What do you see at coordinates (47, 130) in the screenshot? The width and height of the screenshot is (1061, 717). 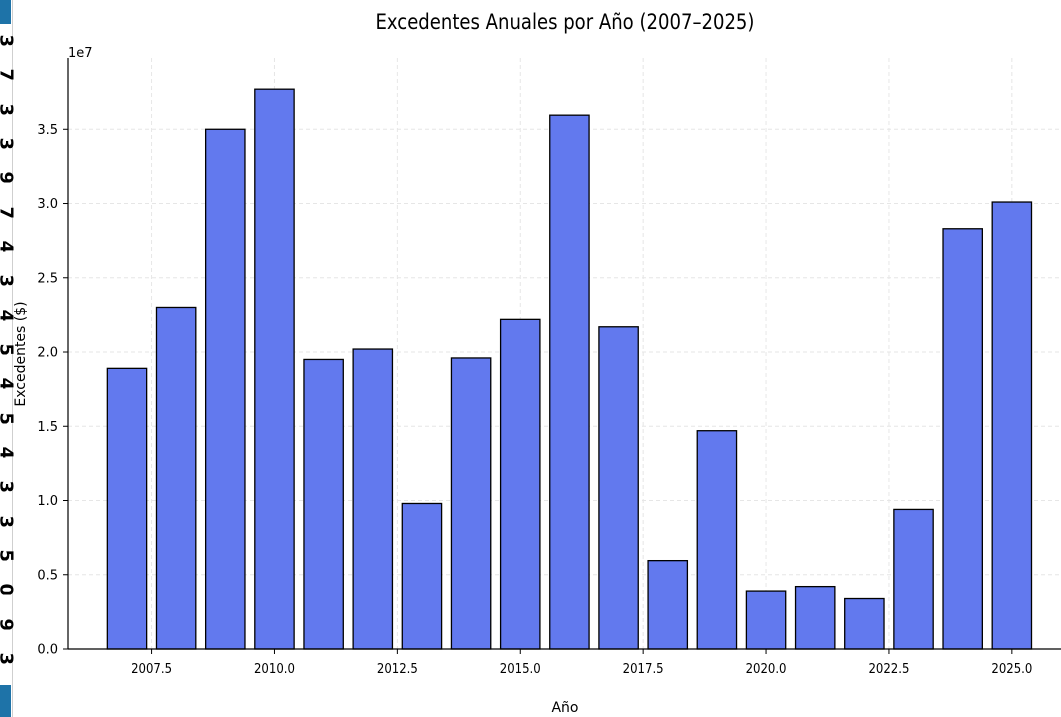 I see `y-tick-label: 3.5` at bounding box center [47, 130].